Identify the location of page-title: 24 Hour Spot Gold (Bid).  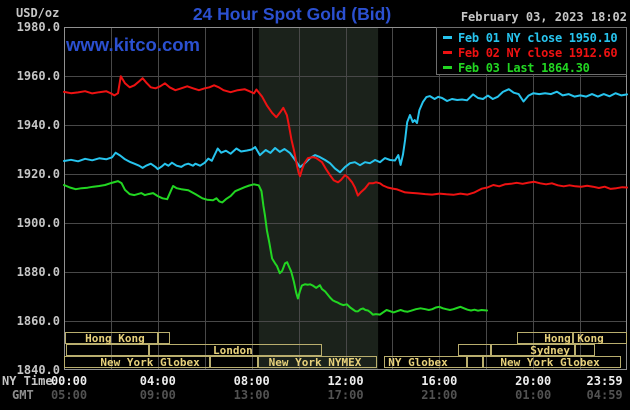
(292, 14).